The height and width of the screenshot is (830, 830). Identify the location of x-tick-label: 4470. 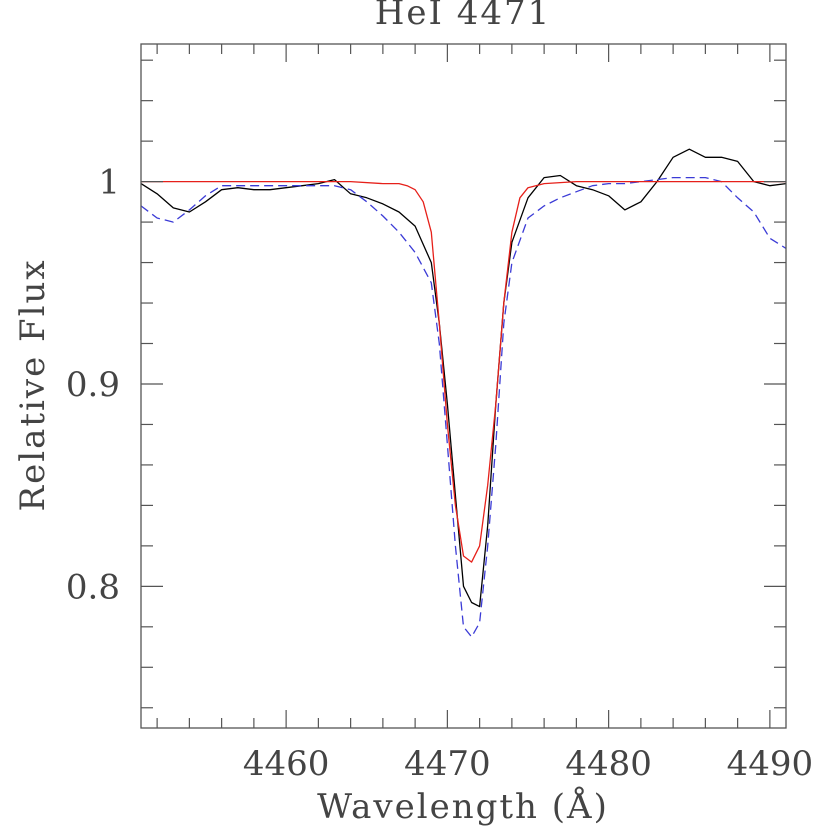
(447, 764).